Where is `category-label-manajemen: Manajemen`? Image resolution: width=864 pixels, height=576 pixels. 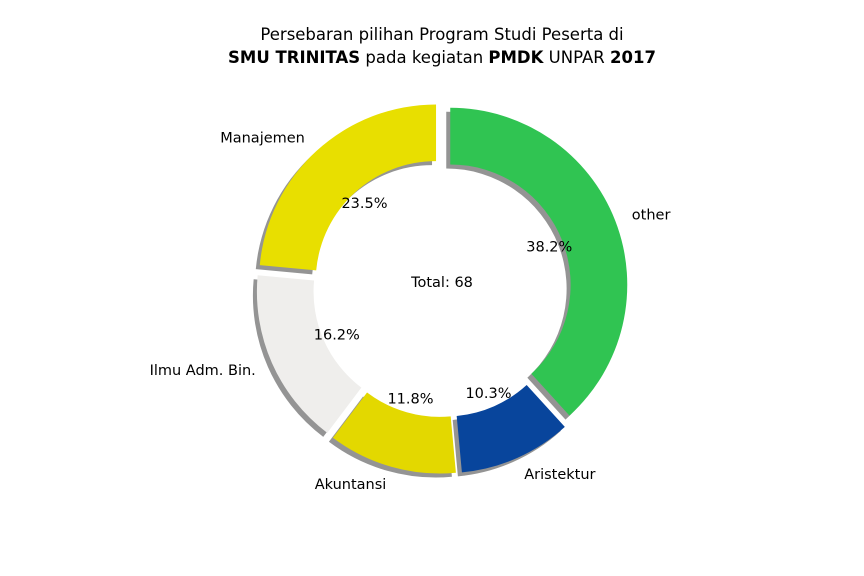 category-label-manajemen: Manajemen is located at coordinates (262, 139).